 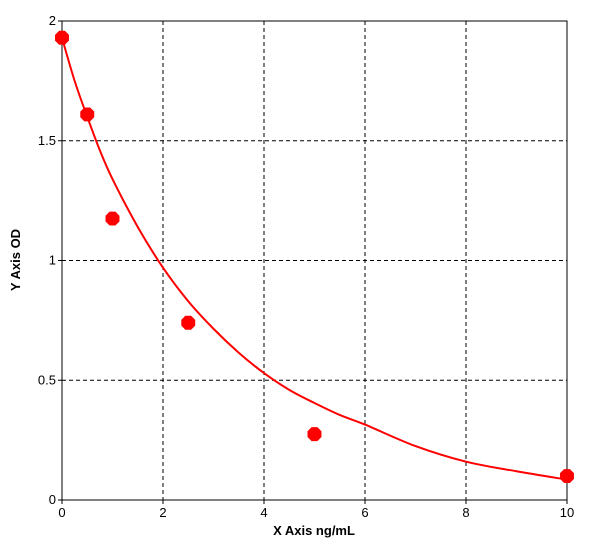 What do you see at coordinates (162, 512) in the screenshot?
I see `x-tick-label: 2` at bounding box center [162, 512].